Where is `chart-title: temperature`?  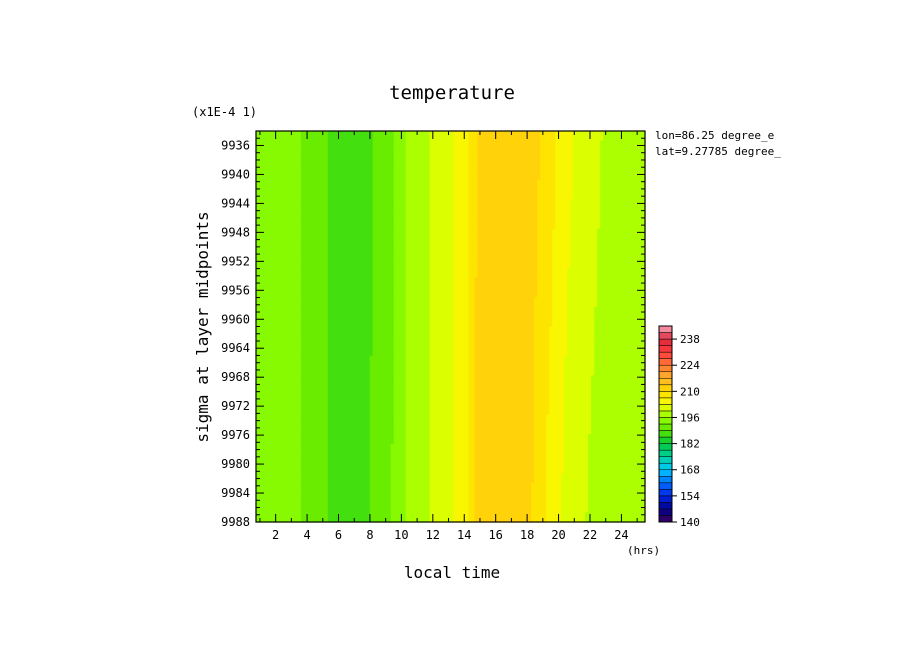
chart-title: temperature is located at coordinates (452, 93).